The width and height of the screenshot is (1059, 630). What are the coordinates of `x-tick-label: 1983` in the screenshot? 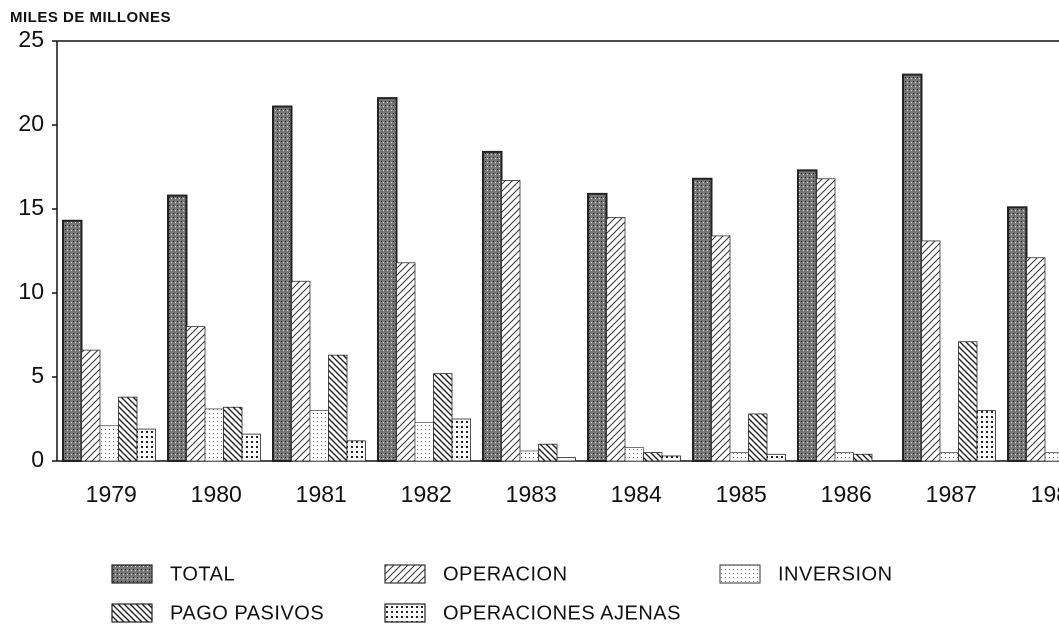 It's located at (531, 494).